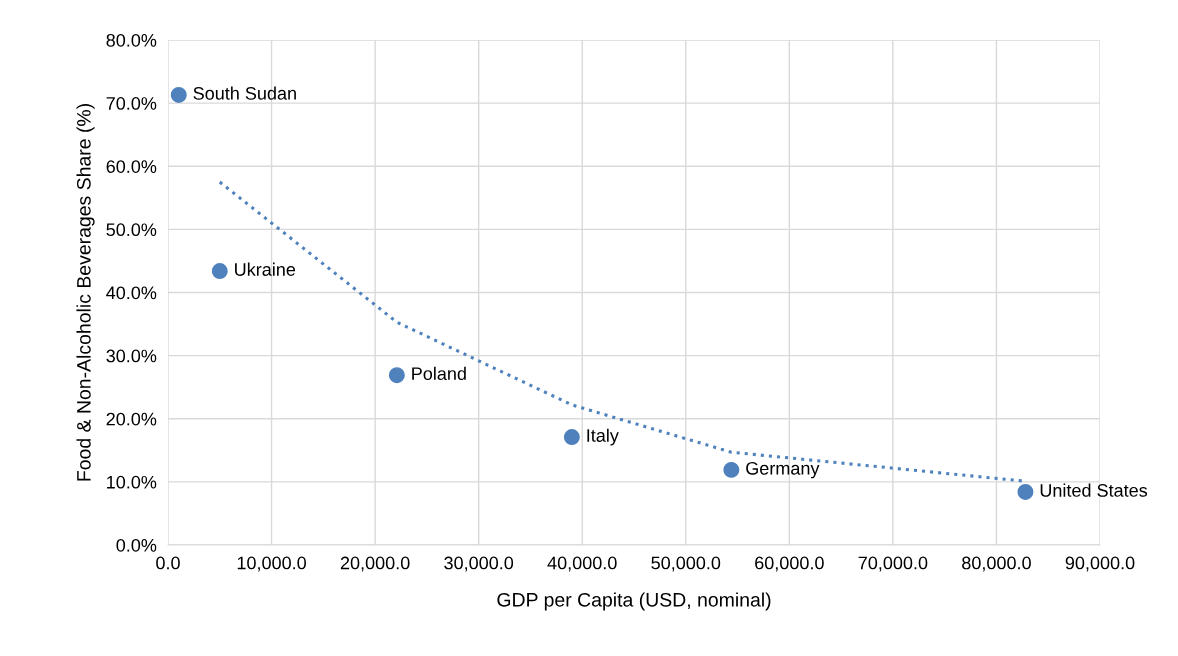 Image resolution: width=1178 pixels, height=656 pixels. I want to click on y-tick-label: 0.0%, so click(136, 545).